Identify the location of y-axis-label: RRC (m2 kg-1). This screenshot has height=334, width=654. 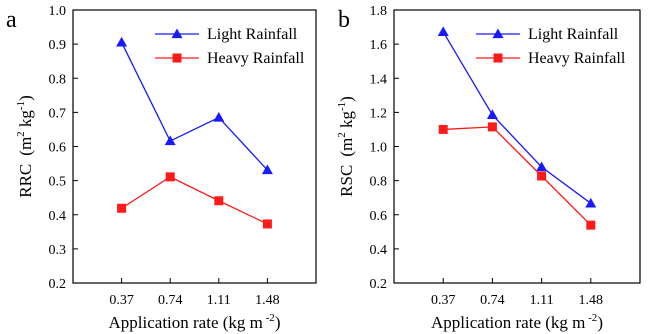
(25, 146).